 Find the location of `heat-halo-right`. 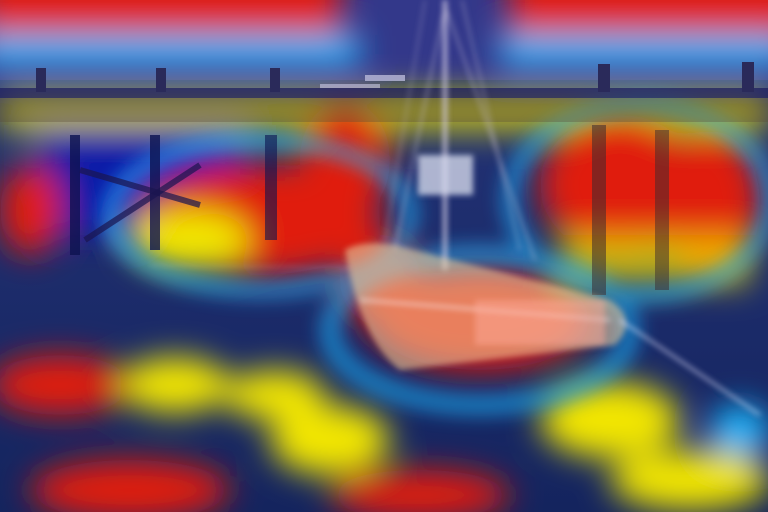

heat-halo-right is located at coordinates (634, 200).